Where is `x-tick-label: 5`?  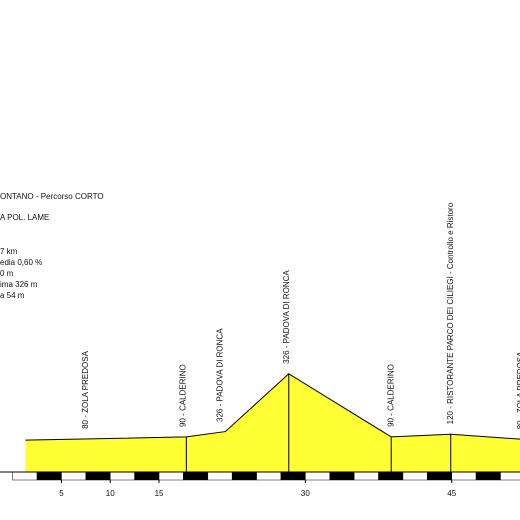
x-tick-label: 5 is located at coordinates (61, 493).